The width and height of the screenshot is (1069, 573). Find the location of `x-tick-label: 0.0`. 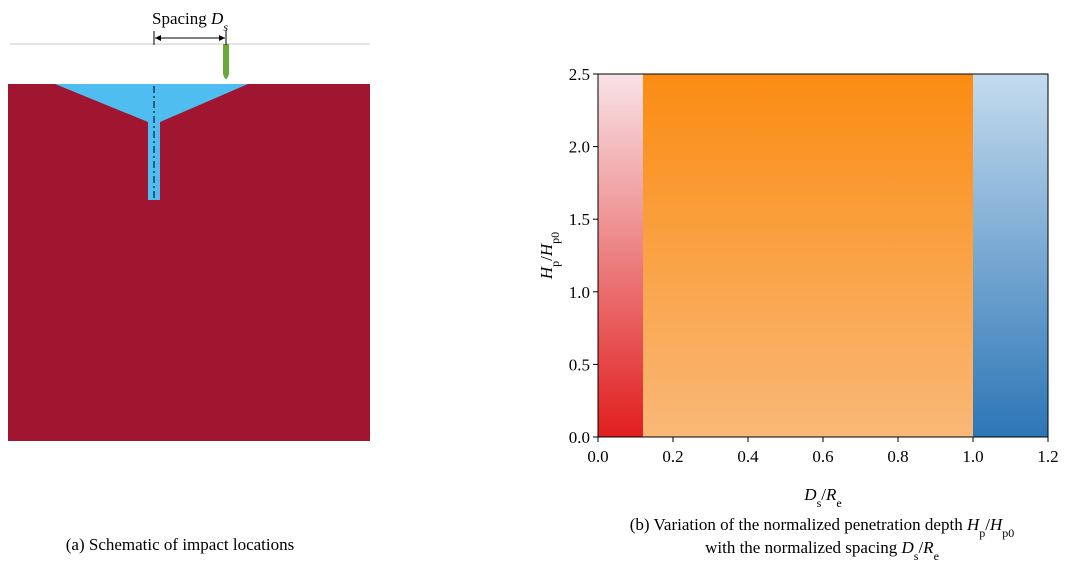

x-tick-label: 0.0 is located at coordinates (597, 456).